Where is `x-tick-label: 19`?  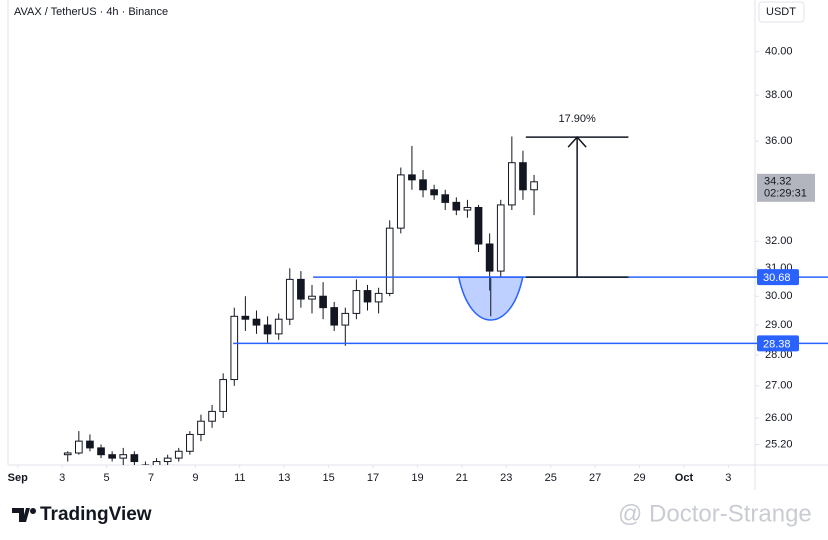 x-tick-label: 19 is located at coordinates (417, 478).